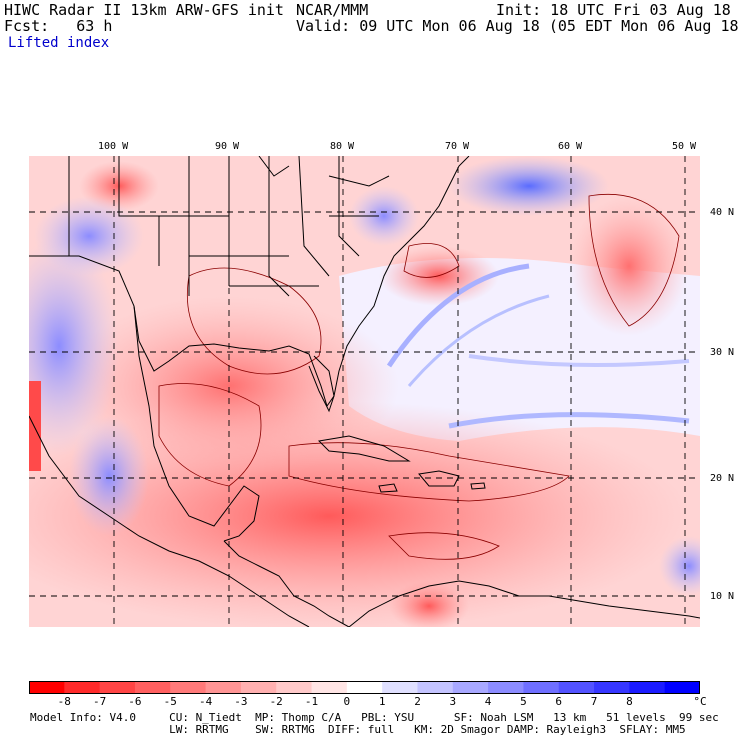 This screenshot has height=740, width=740. I want to click on northeast-unstable-zone, so click(629, 266).